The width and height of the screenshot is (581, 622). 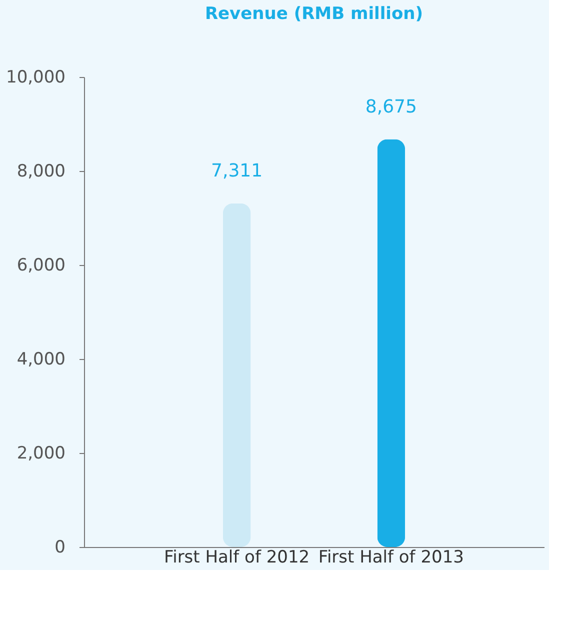 I want to click on data-label: 7,311, so click(x=237, y=171).